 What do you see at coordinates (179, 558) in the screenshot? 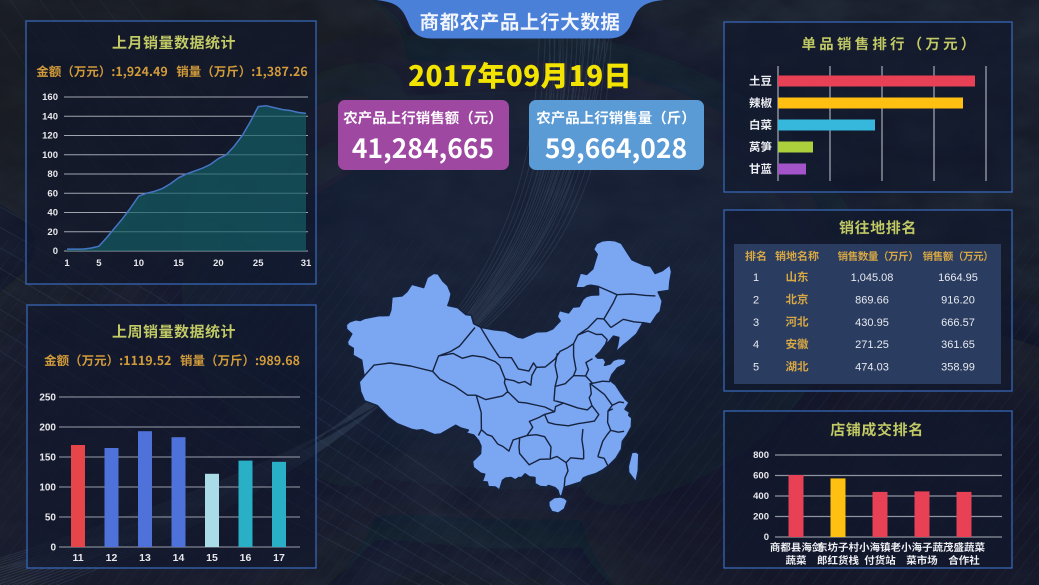
I see `svg-text: 14` at bounding box center [179, 558].